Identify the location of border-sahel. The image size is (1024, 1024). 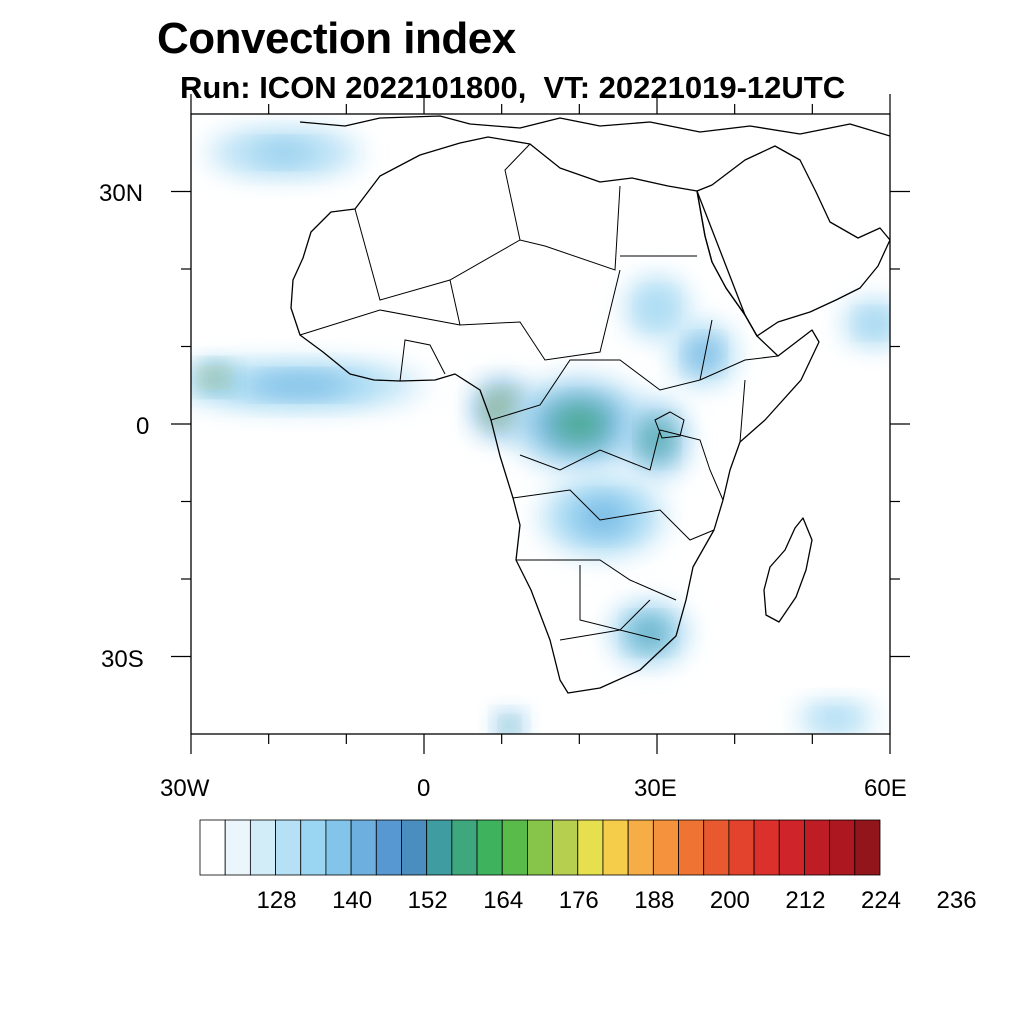
(380, 322).